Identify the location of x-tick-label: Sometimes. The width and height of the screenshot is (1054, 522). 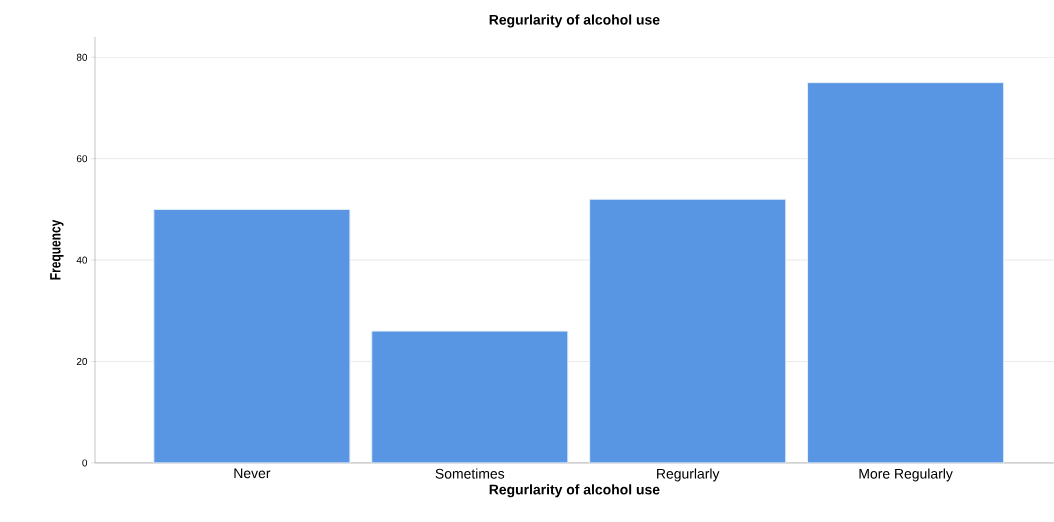
(470, 473).